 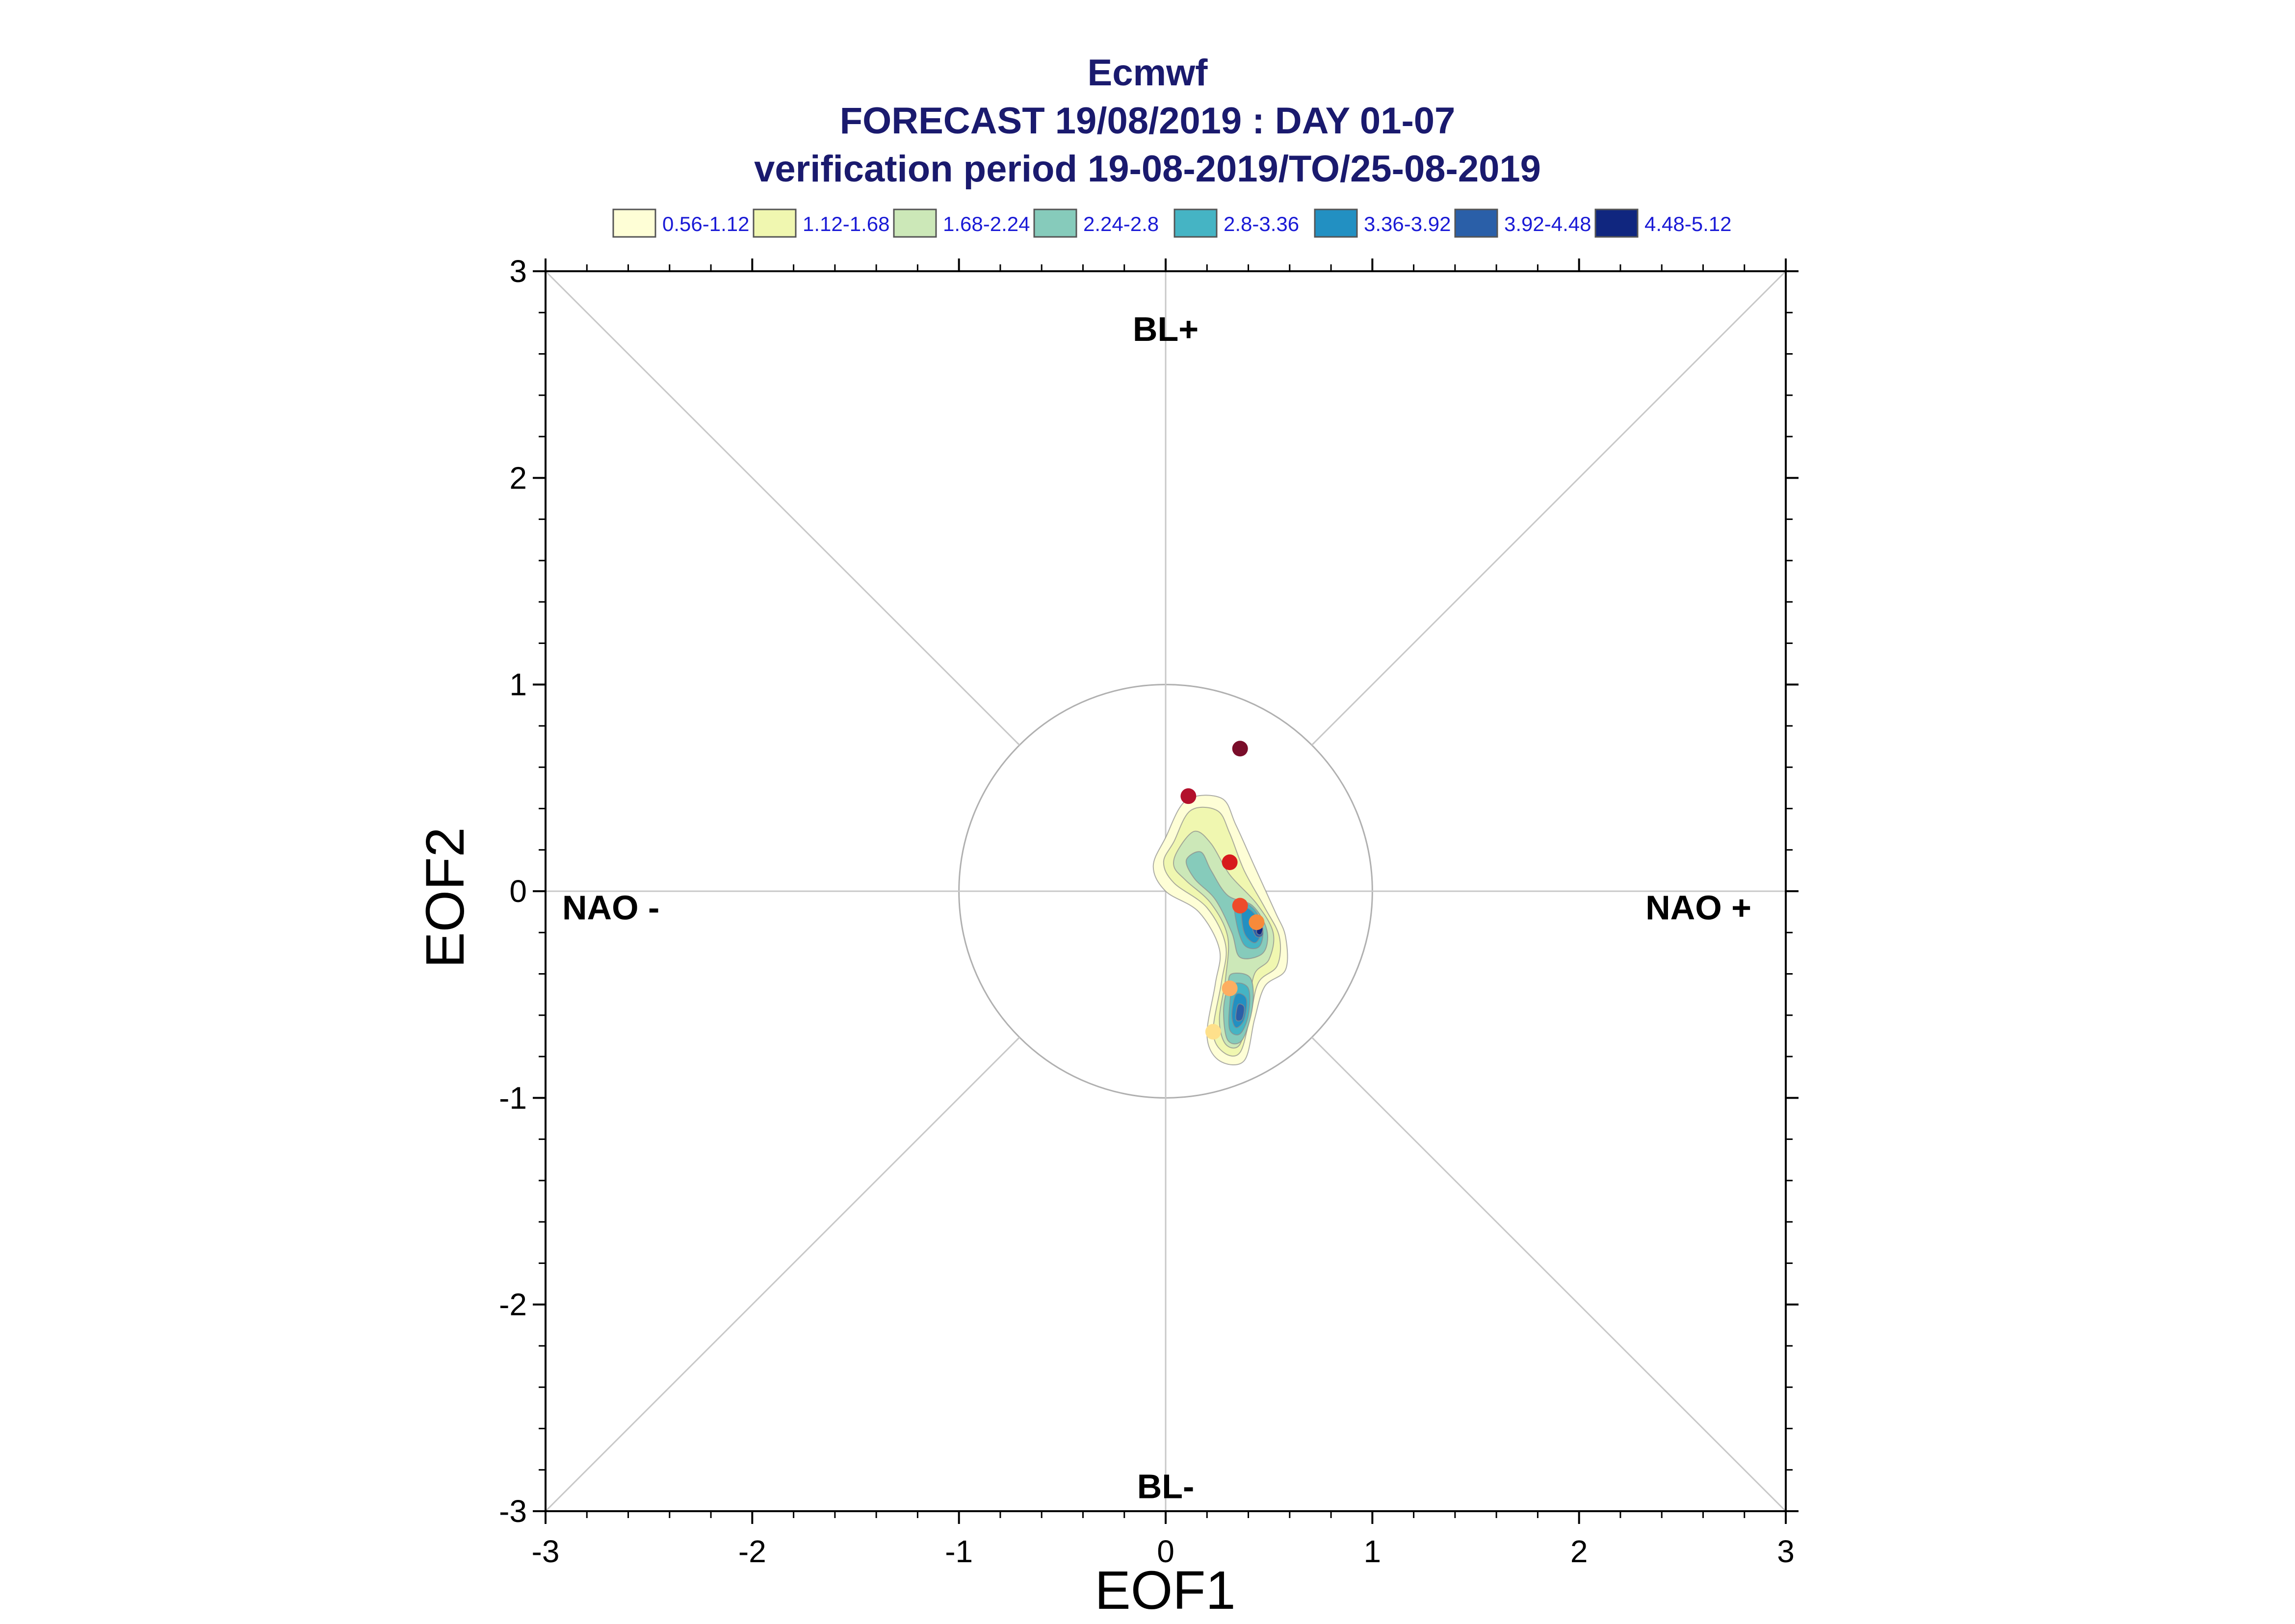 What do you see at coordinates (1166, 1551) in the screenshot?
I see `x-tick-label: 0` at bounding box center [1166, 1551].